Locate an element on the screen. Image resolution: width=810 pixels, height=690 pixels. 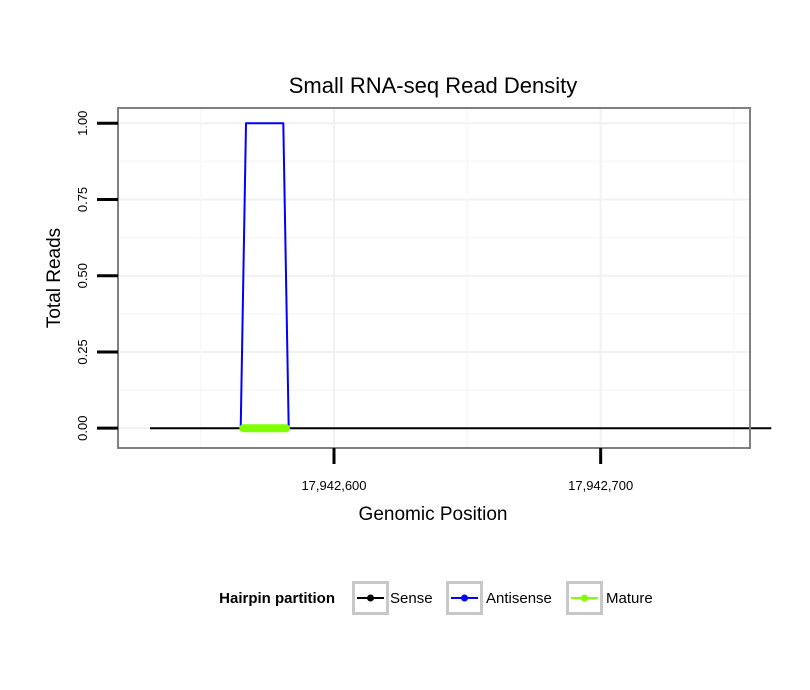
y-axis-title: Total Reads is located at coordinates (54, 278).